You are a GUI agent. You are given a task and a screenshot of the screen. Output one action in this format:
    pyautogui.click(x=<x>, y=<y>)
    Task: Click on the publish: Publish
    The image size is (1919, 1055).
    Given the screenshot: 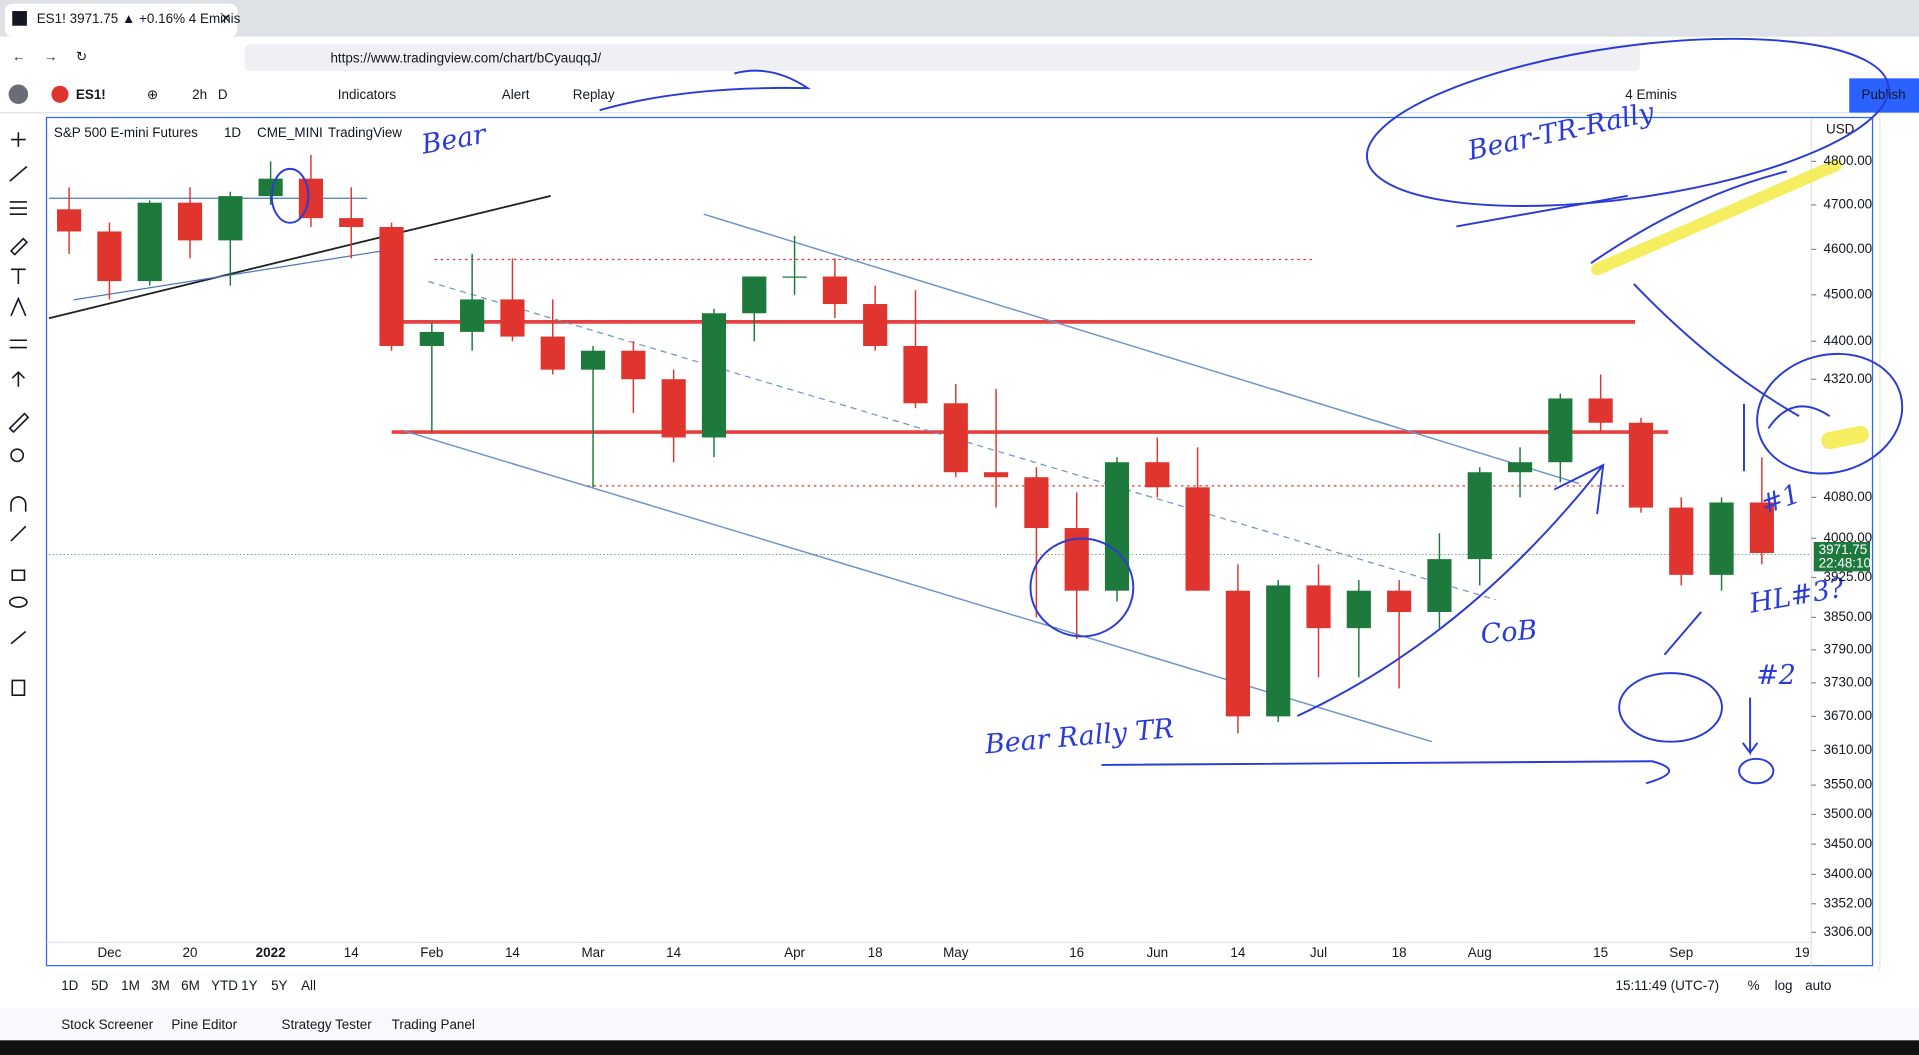 What is the action you would take?
    pyautogui.click(x=1883, y=94)
    